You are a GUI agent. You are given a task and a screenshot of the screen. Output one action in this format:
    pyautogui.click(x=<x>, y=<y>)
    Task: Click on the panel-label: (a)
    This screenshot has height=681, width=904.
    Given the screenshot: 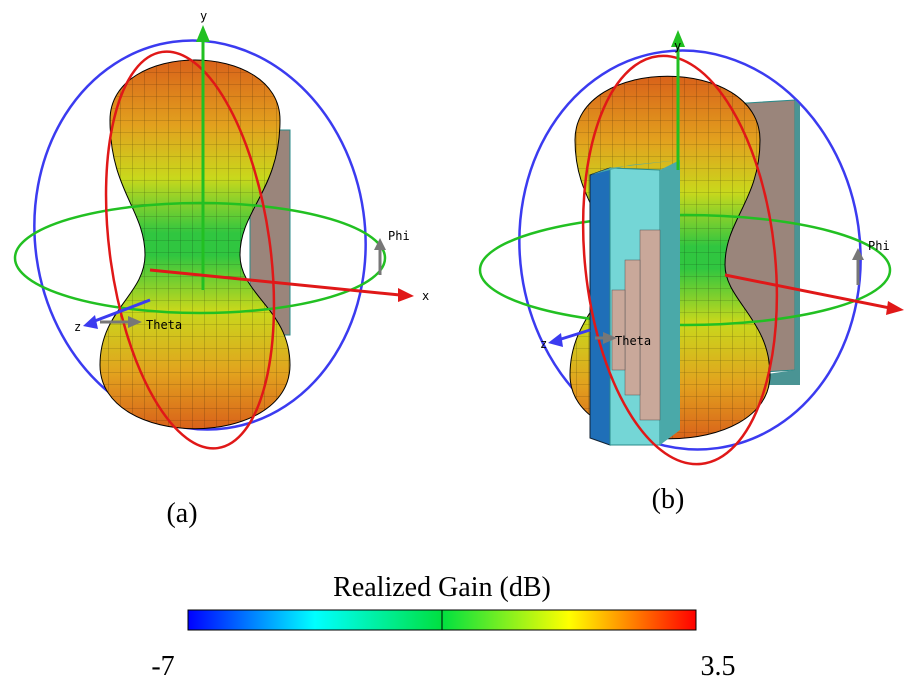 What is the action you would take?
    pyautogui.click(x=181, y=513)
    